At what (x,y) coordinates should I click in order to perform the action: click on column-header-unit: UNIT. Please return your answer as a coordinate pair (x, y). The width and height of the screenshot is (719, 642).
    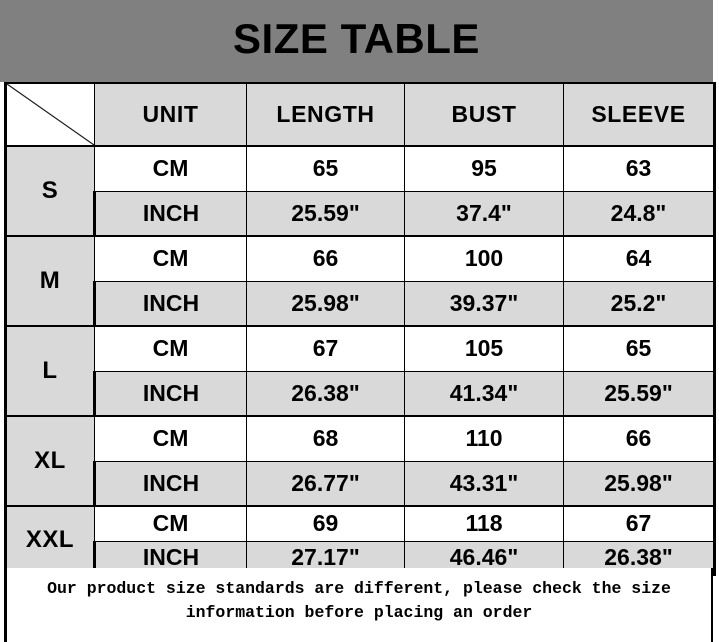
    Looking at the image, I should click on (170, 114).